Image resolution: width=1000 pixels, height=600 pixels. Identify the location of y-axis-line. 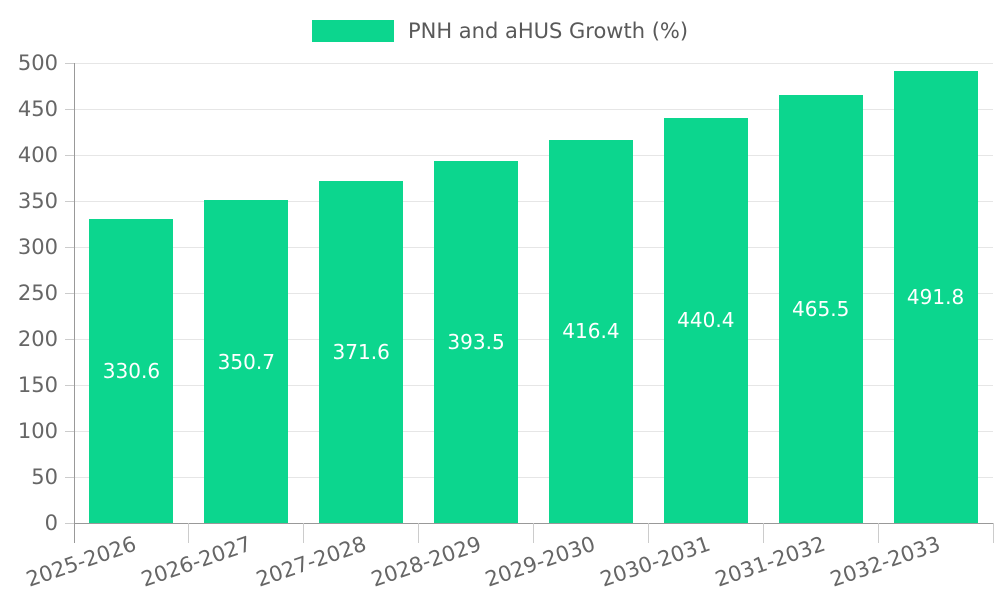
(74, 293).